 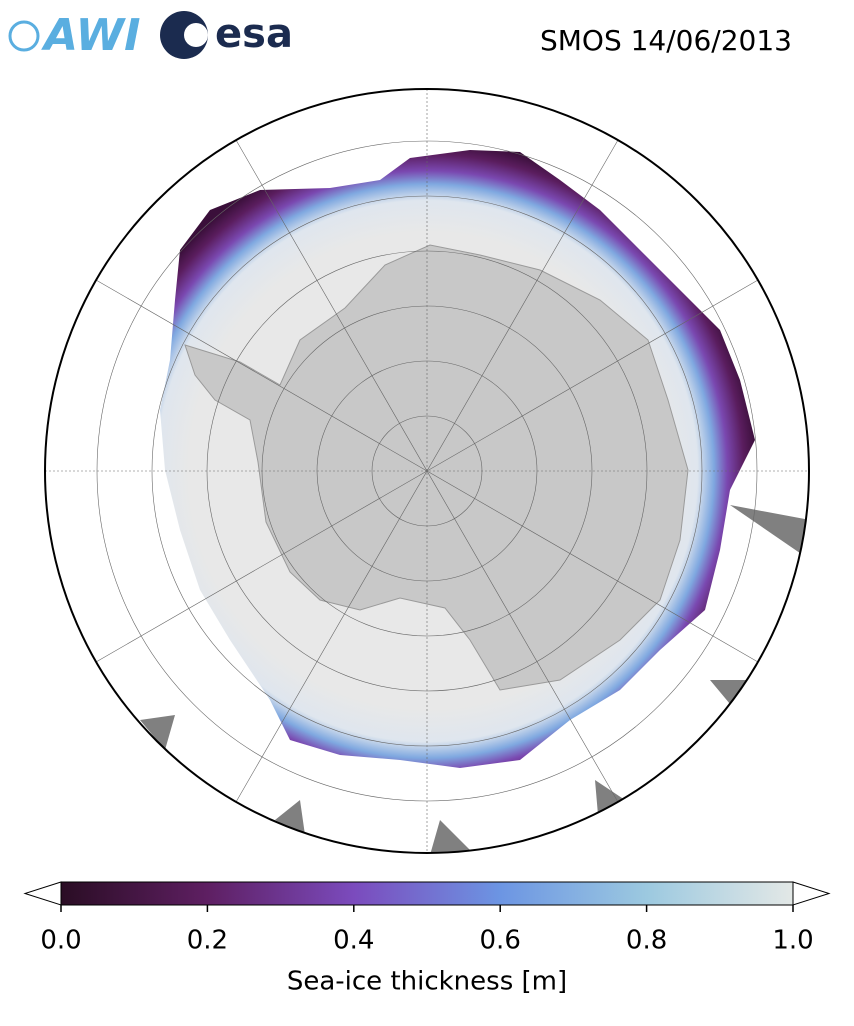 What do you see at coordinates (666, 40) in the screenshot?
I see `title: SMOS 14/06/2013` at bounding box center [666, 40].